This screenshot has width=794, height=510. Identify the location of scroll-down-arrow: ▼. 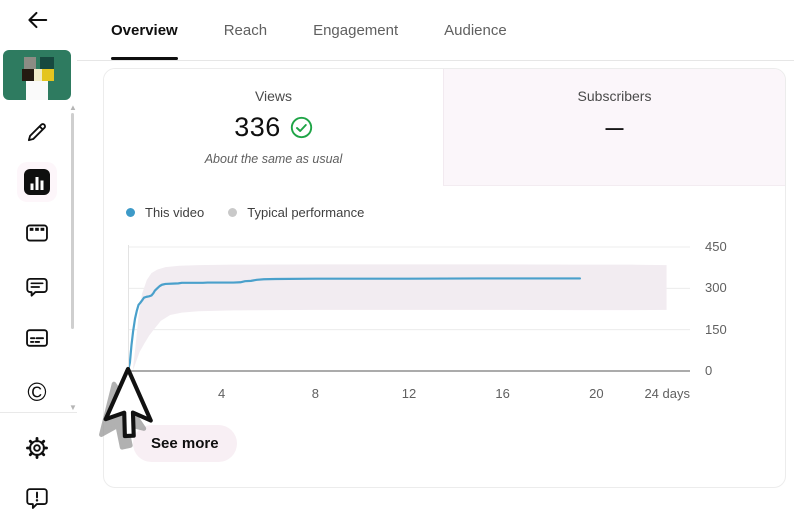
(73, 407).